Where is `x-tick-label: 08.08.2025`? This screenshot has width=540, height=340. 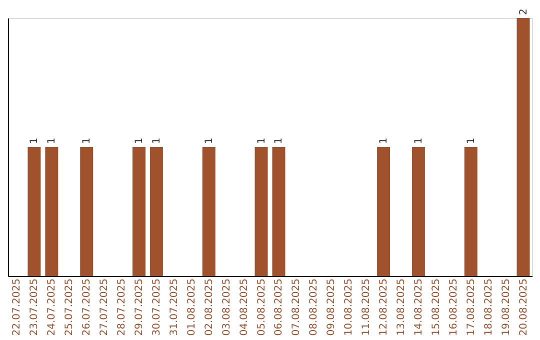 x-tick-label: 08.08.2025 is located at coordinates (314, 307).